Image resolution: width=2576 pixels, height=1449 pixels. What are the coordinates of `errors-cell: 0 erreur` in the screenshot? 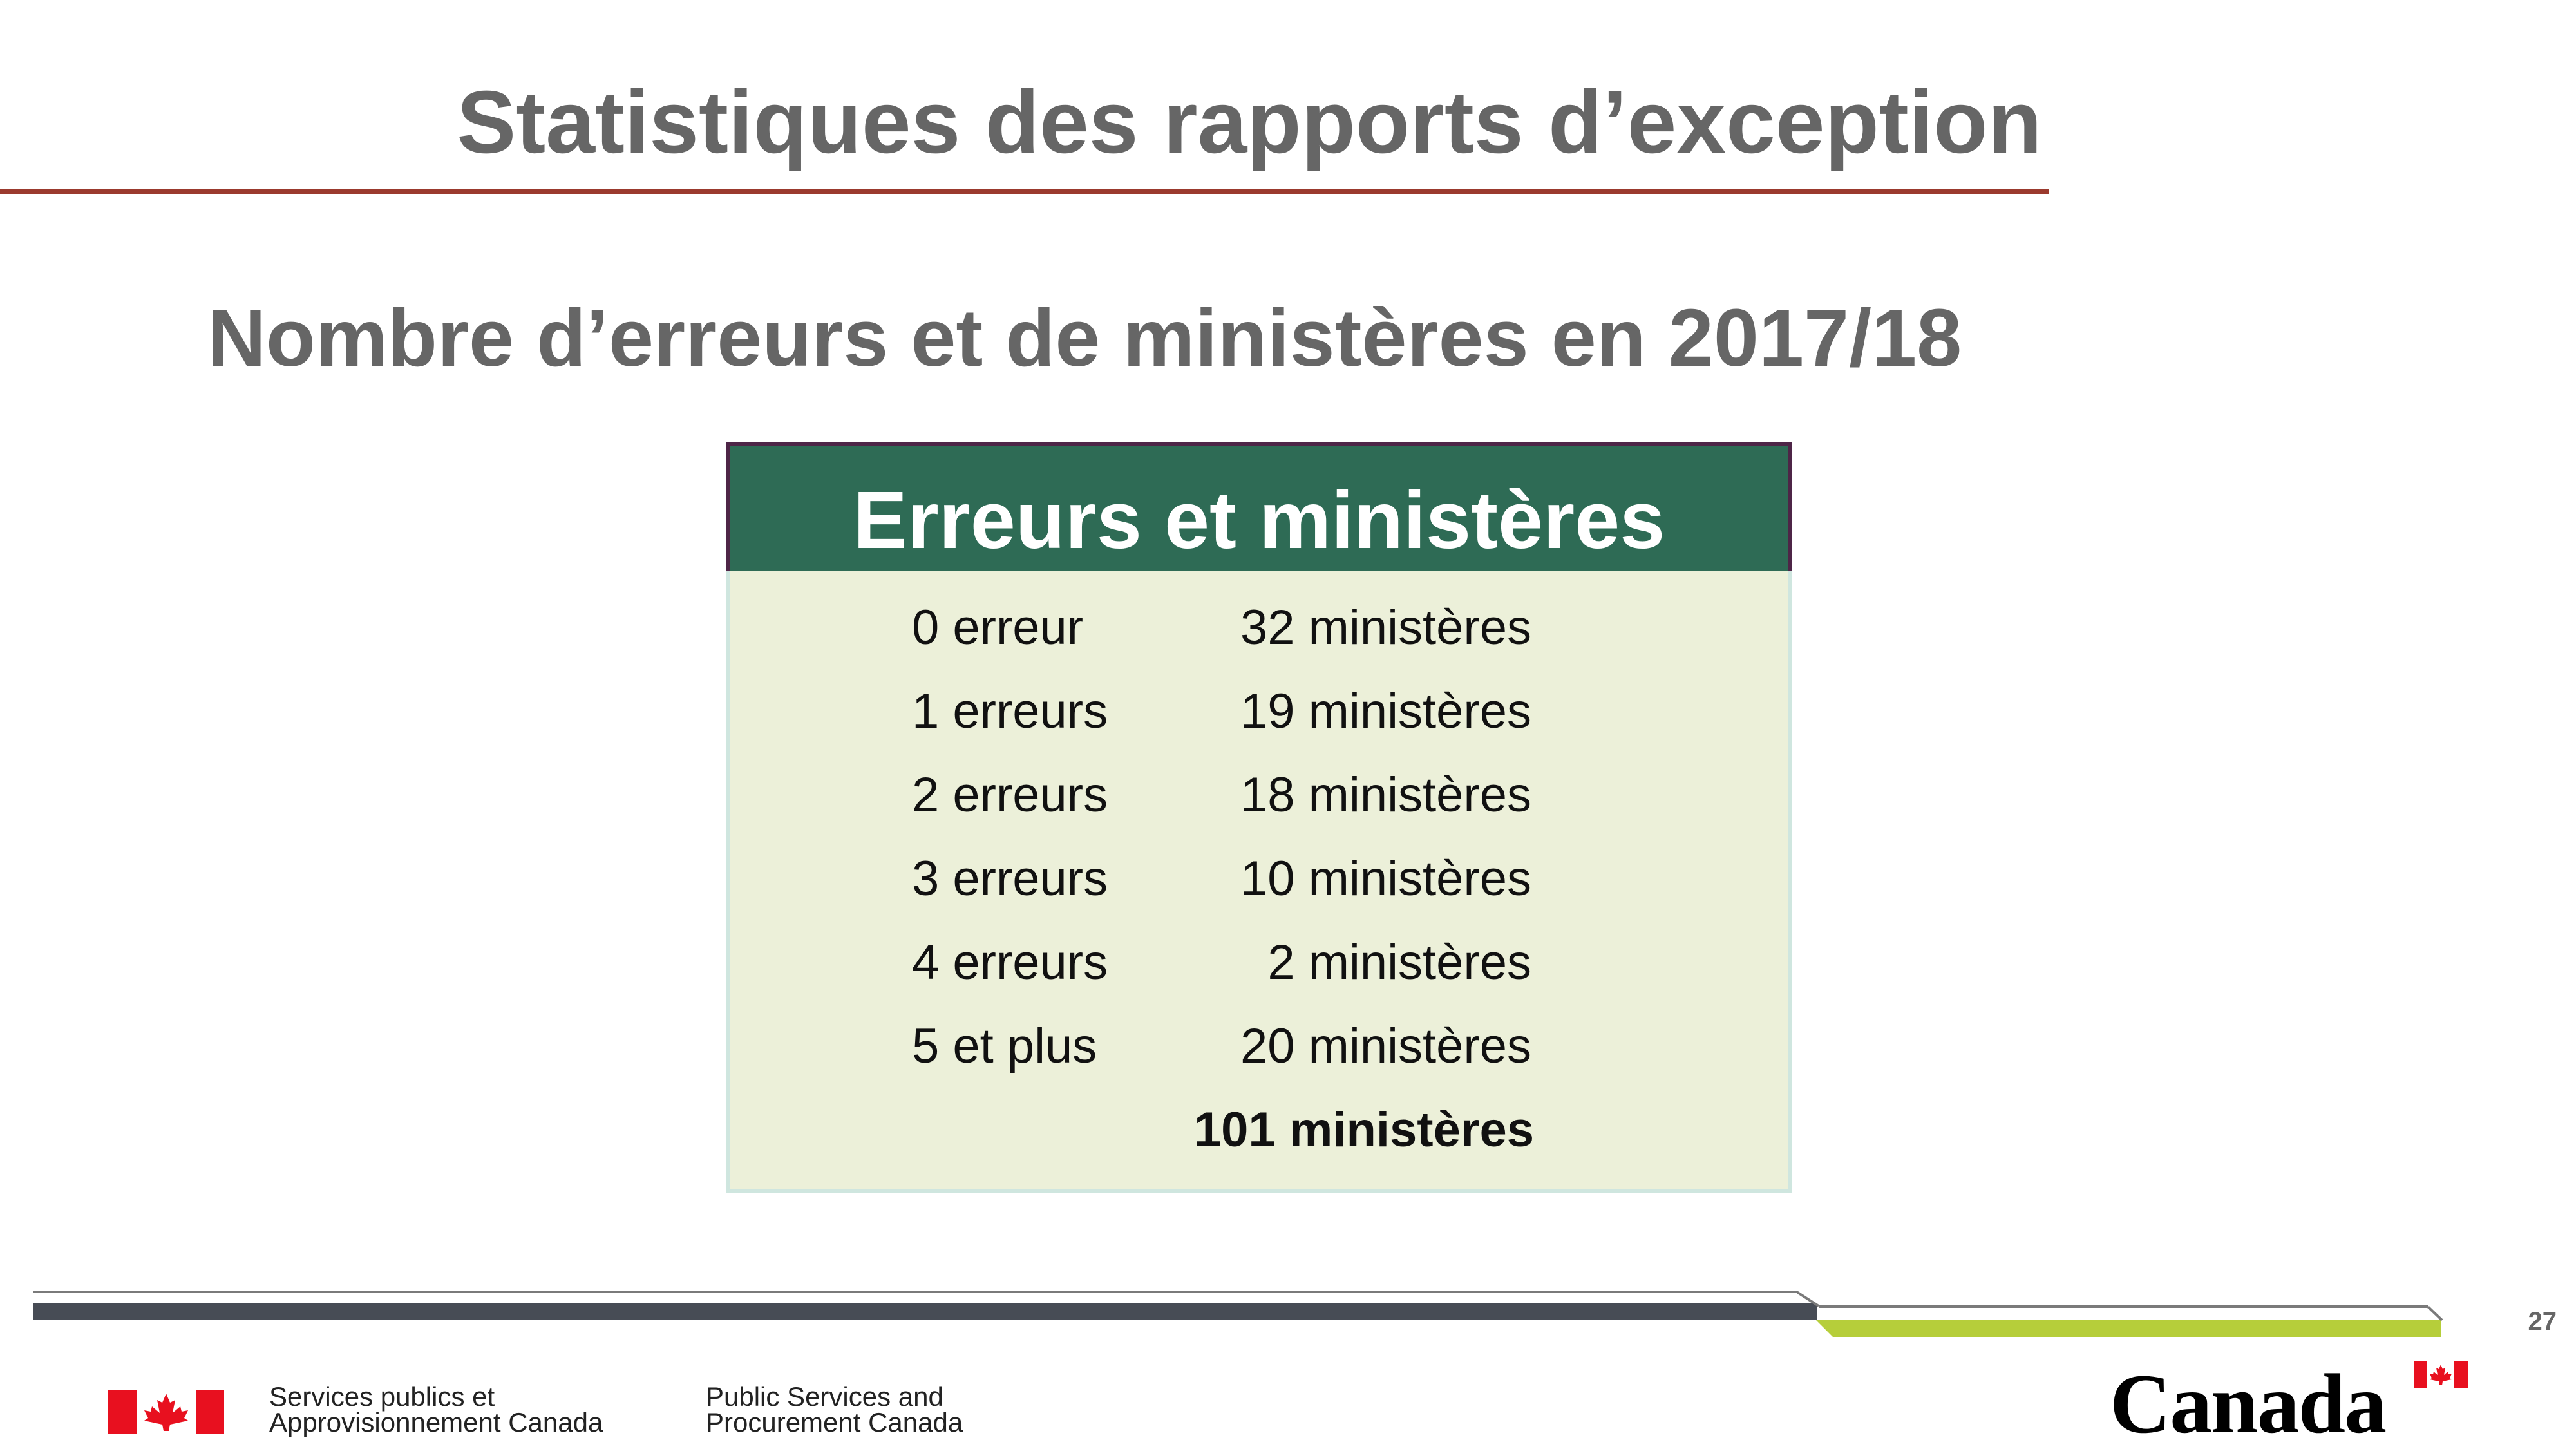 It's located at (998, 627).